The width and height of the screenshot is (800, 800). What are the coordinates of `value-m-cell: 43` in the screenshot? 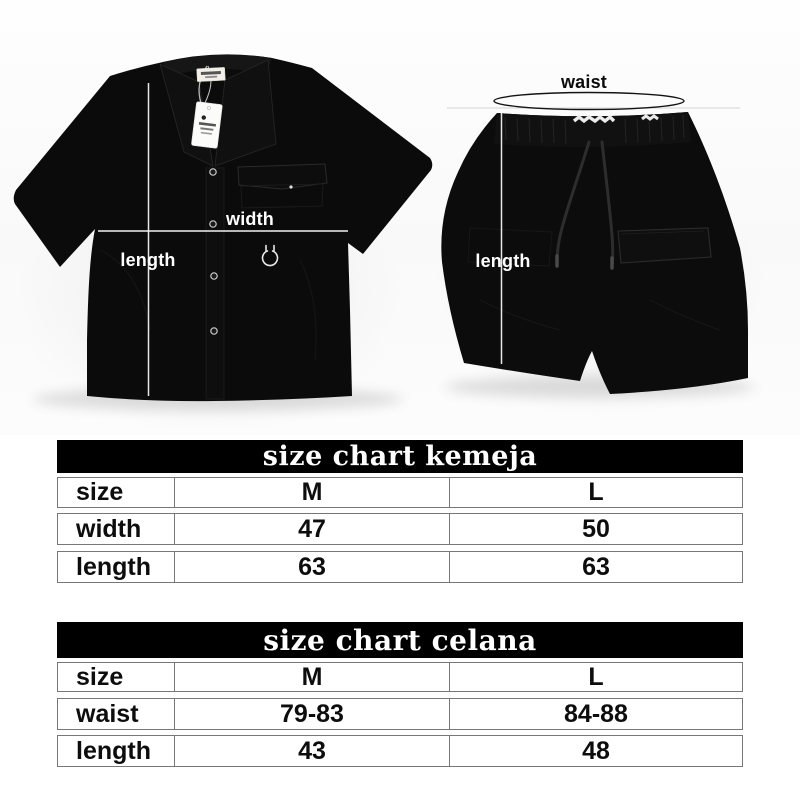 It's located at (312, 751).